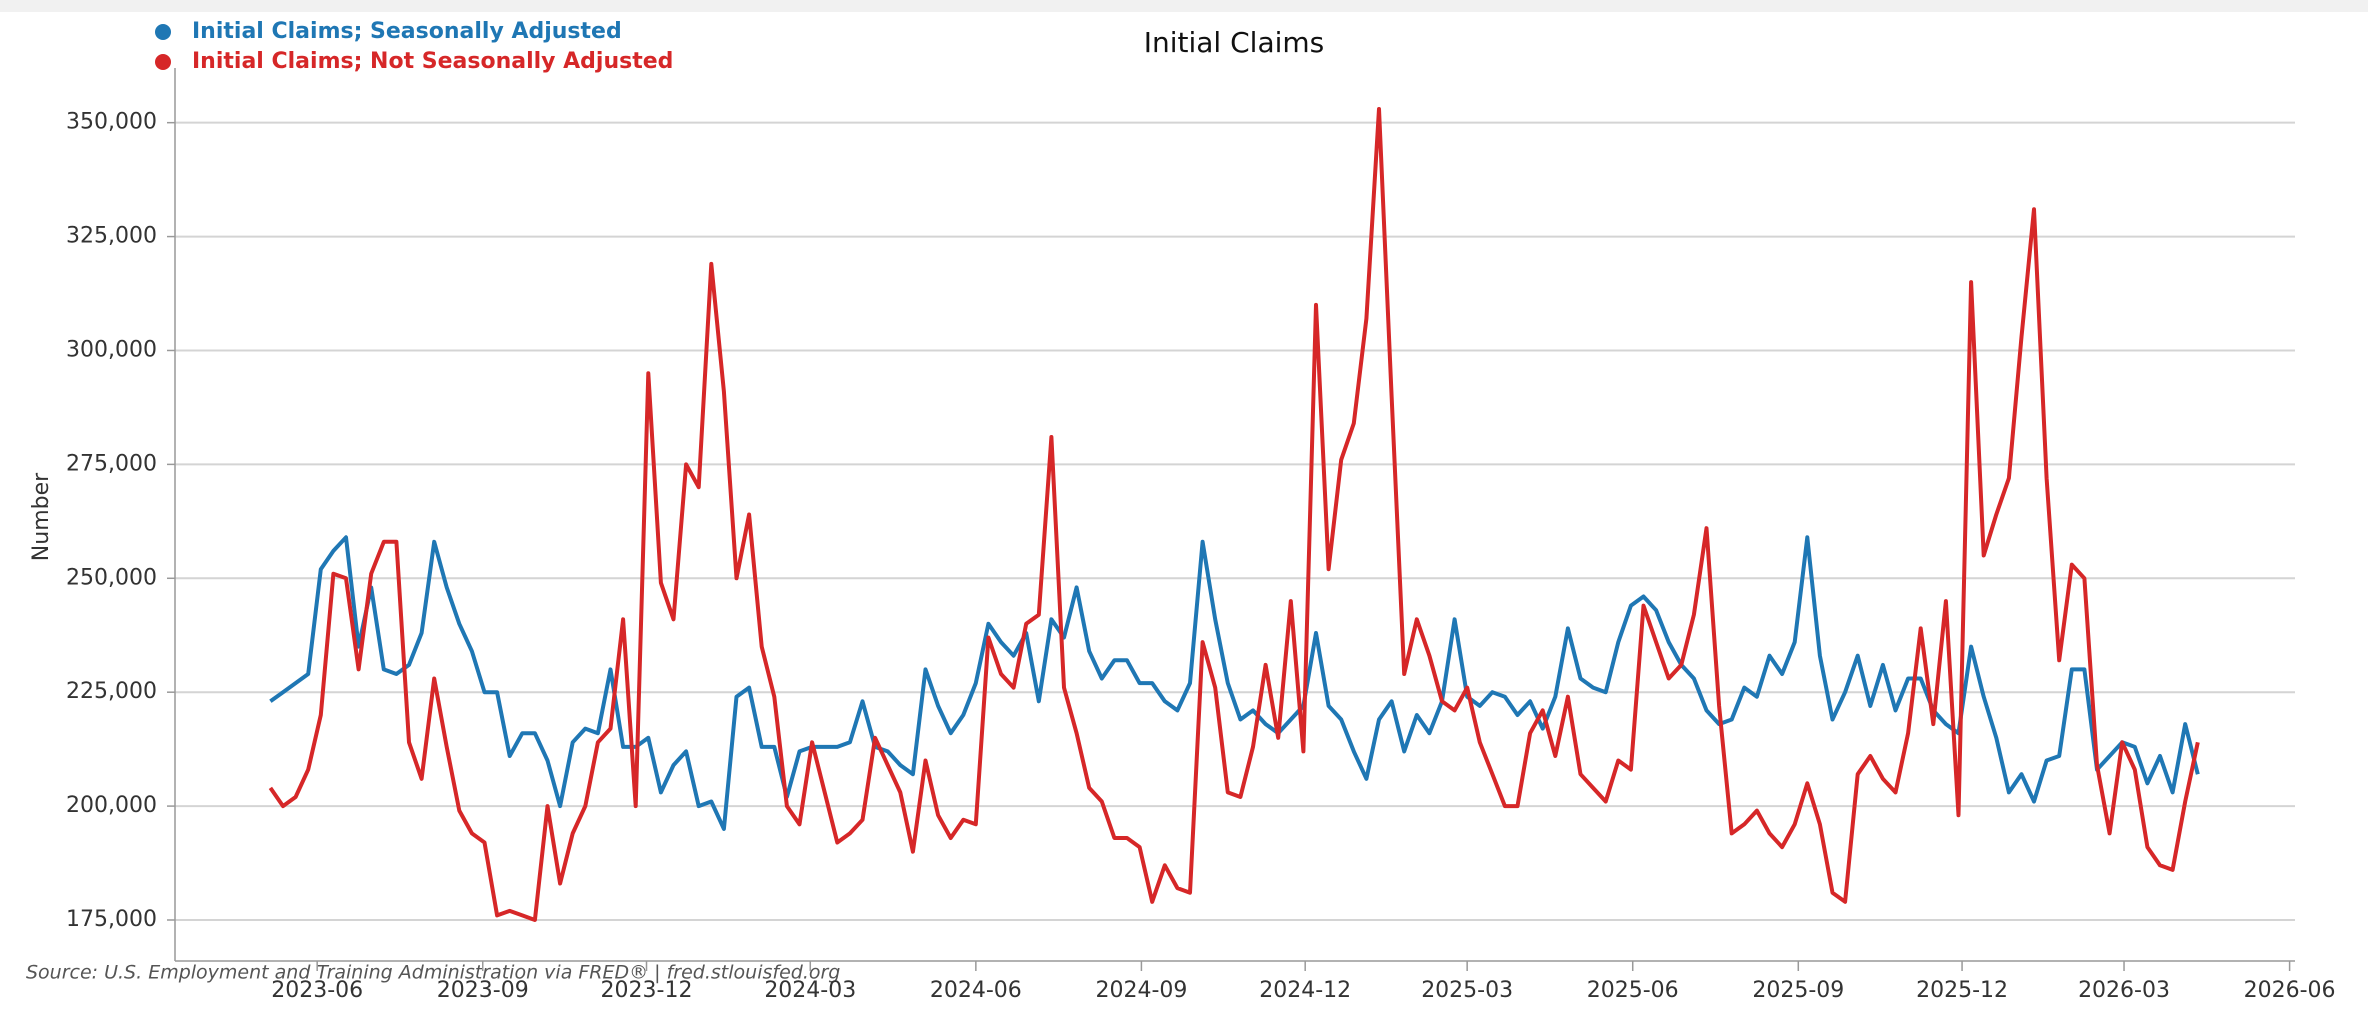 This screenshot has height=1018, width=2368. I want to click on x-tick-label: 2026-03, so click(2124, 990).